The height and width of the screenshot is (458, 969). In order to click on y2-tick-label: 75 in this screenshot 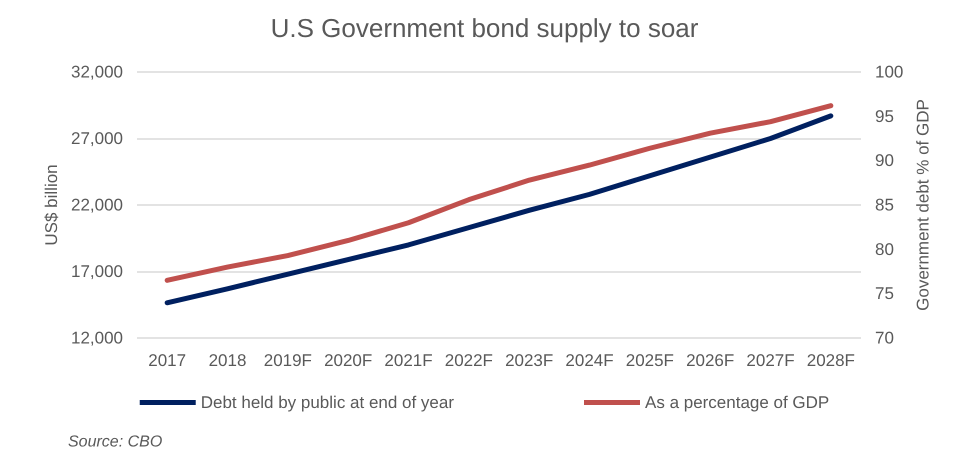, I will do `click(884, 294)`.